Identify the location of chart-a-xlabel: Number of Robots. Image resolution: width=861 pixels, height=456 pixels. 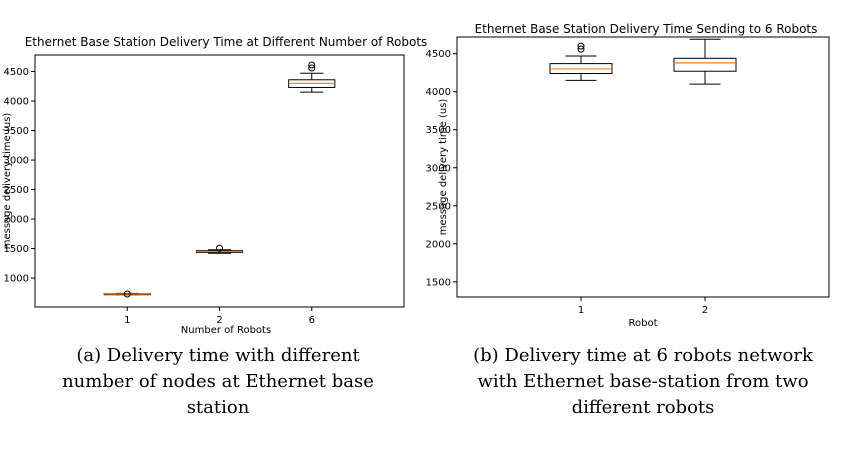
(226, 330).